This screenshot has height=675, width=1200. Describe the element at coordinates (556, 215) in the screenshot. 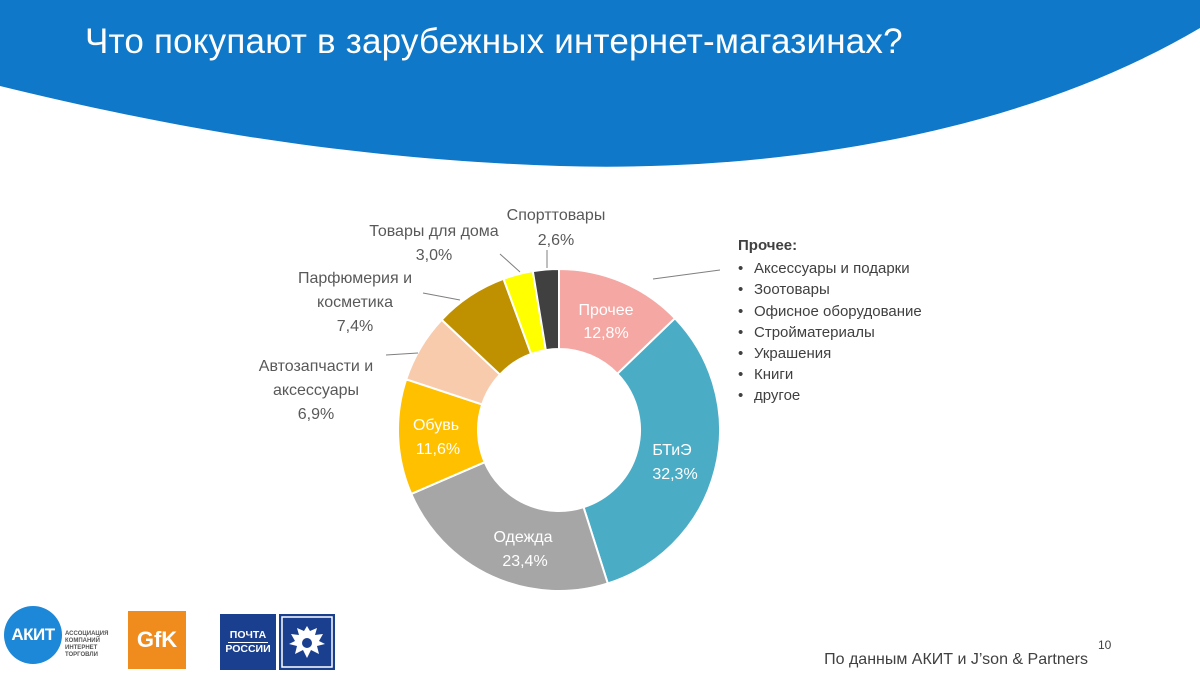

I see `label-sporttovary-line1: Спорттовары` at that location.